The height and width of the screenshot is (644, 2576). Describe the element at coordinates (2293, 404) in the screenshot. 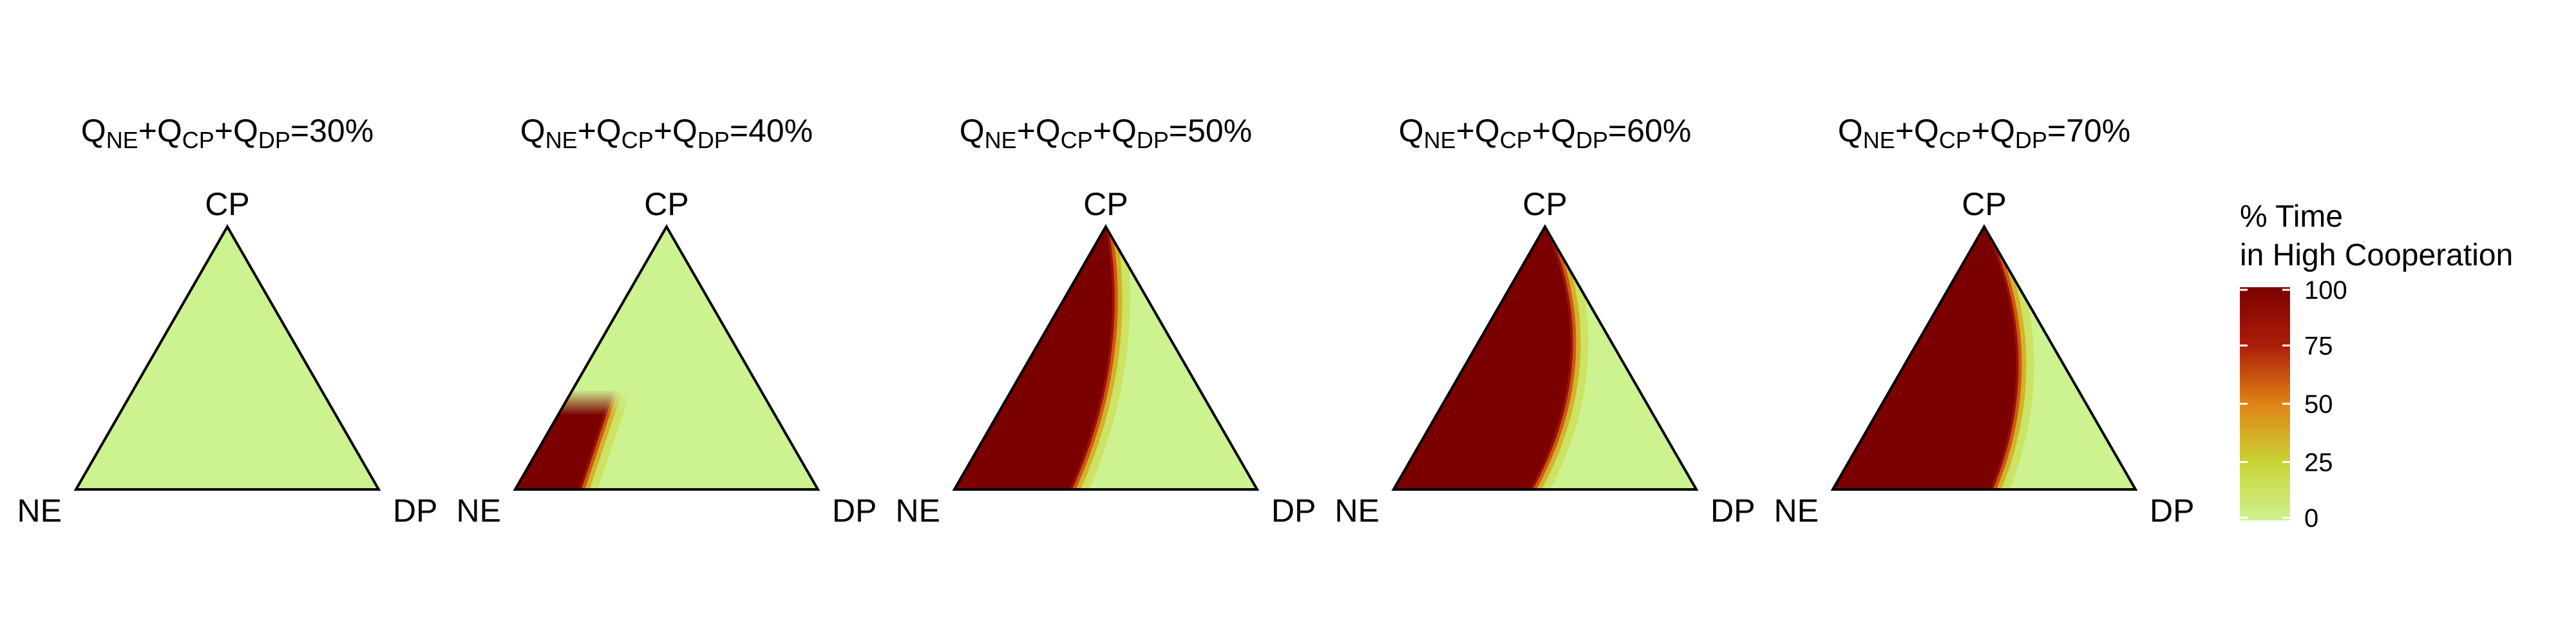

I see `legend-ticks: 0 25 50 75 100` at that location.